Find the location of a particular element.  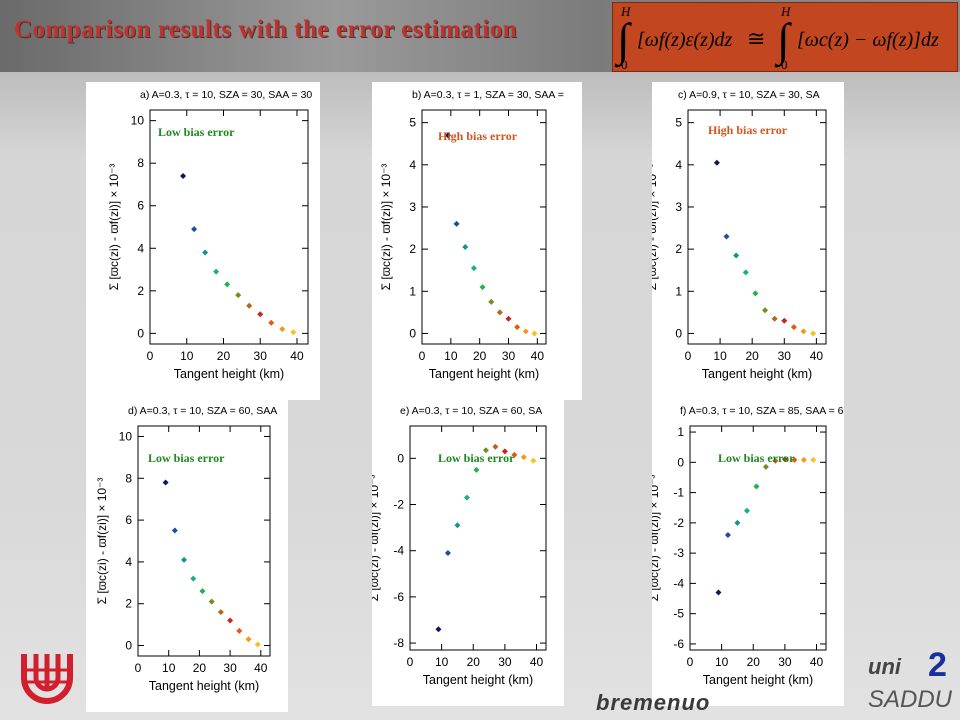

chart-title: f) A=0.3, τ = 10, SZA = 85, SAA = 60 is located at coordinates (762, 411).